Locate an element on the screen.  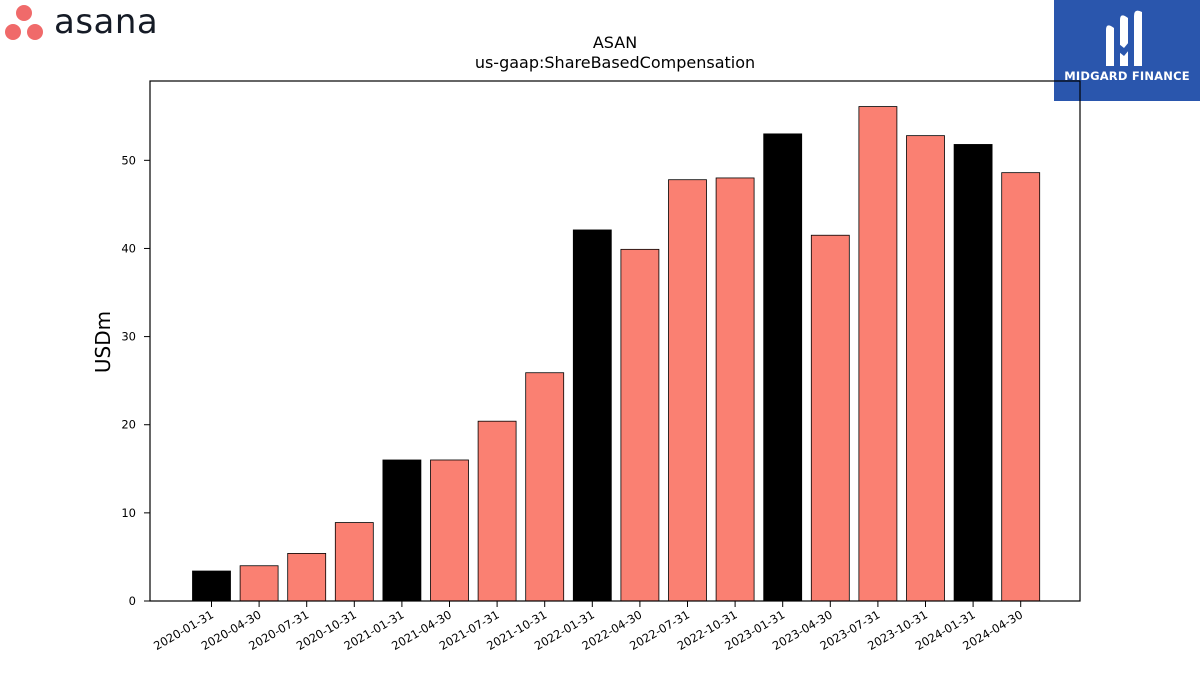
asana-dot-right is located at coordinates (35, 32).